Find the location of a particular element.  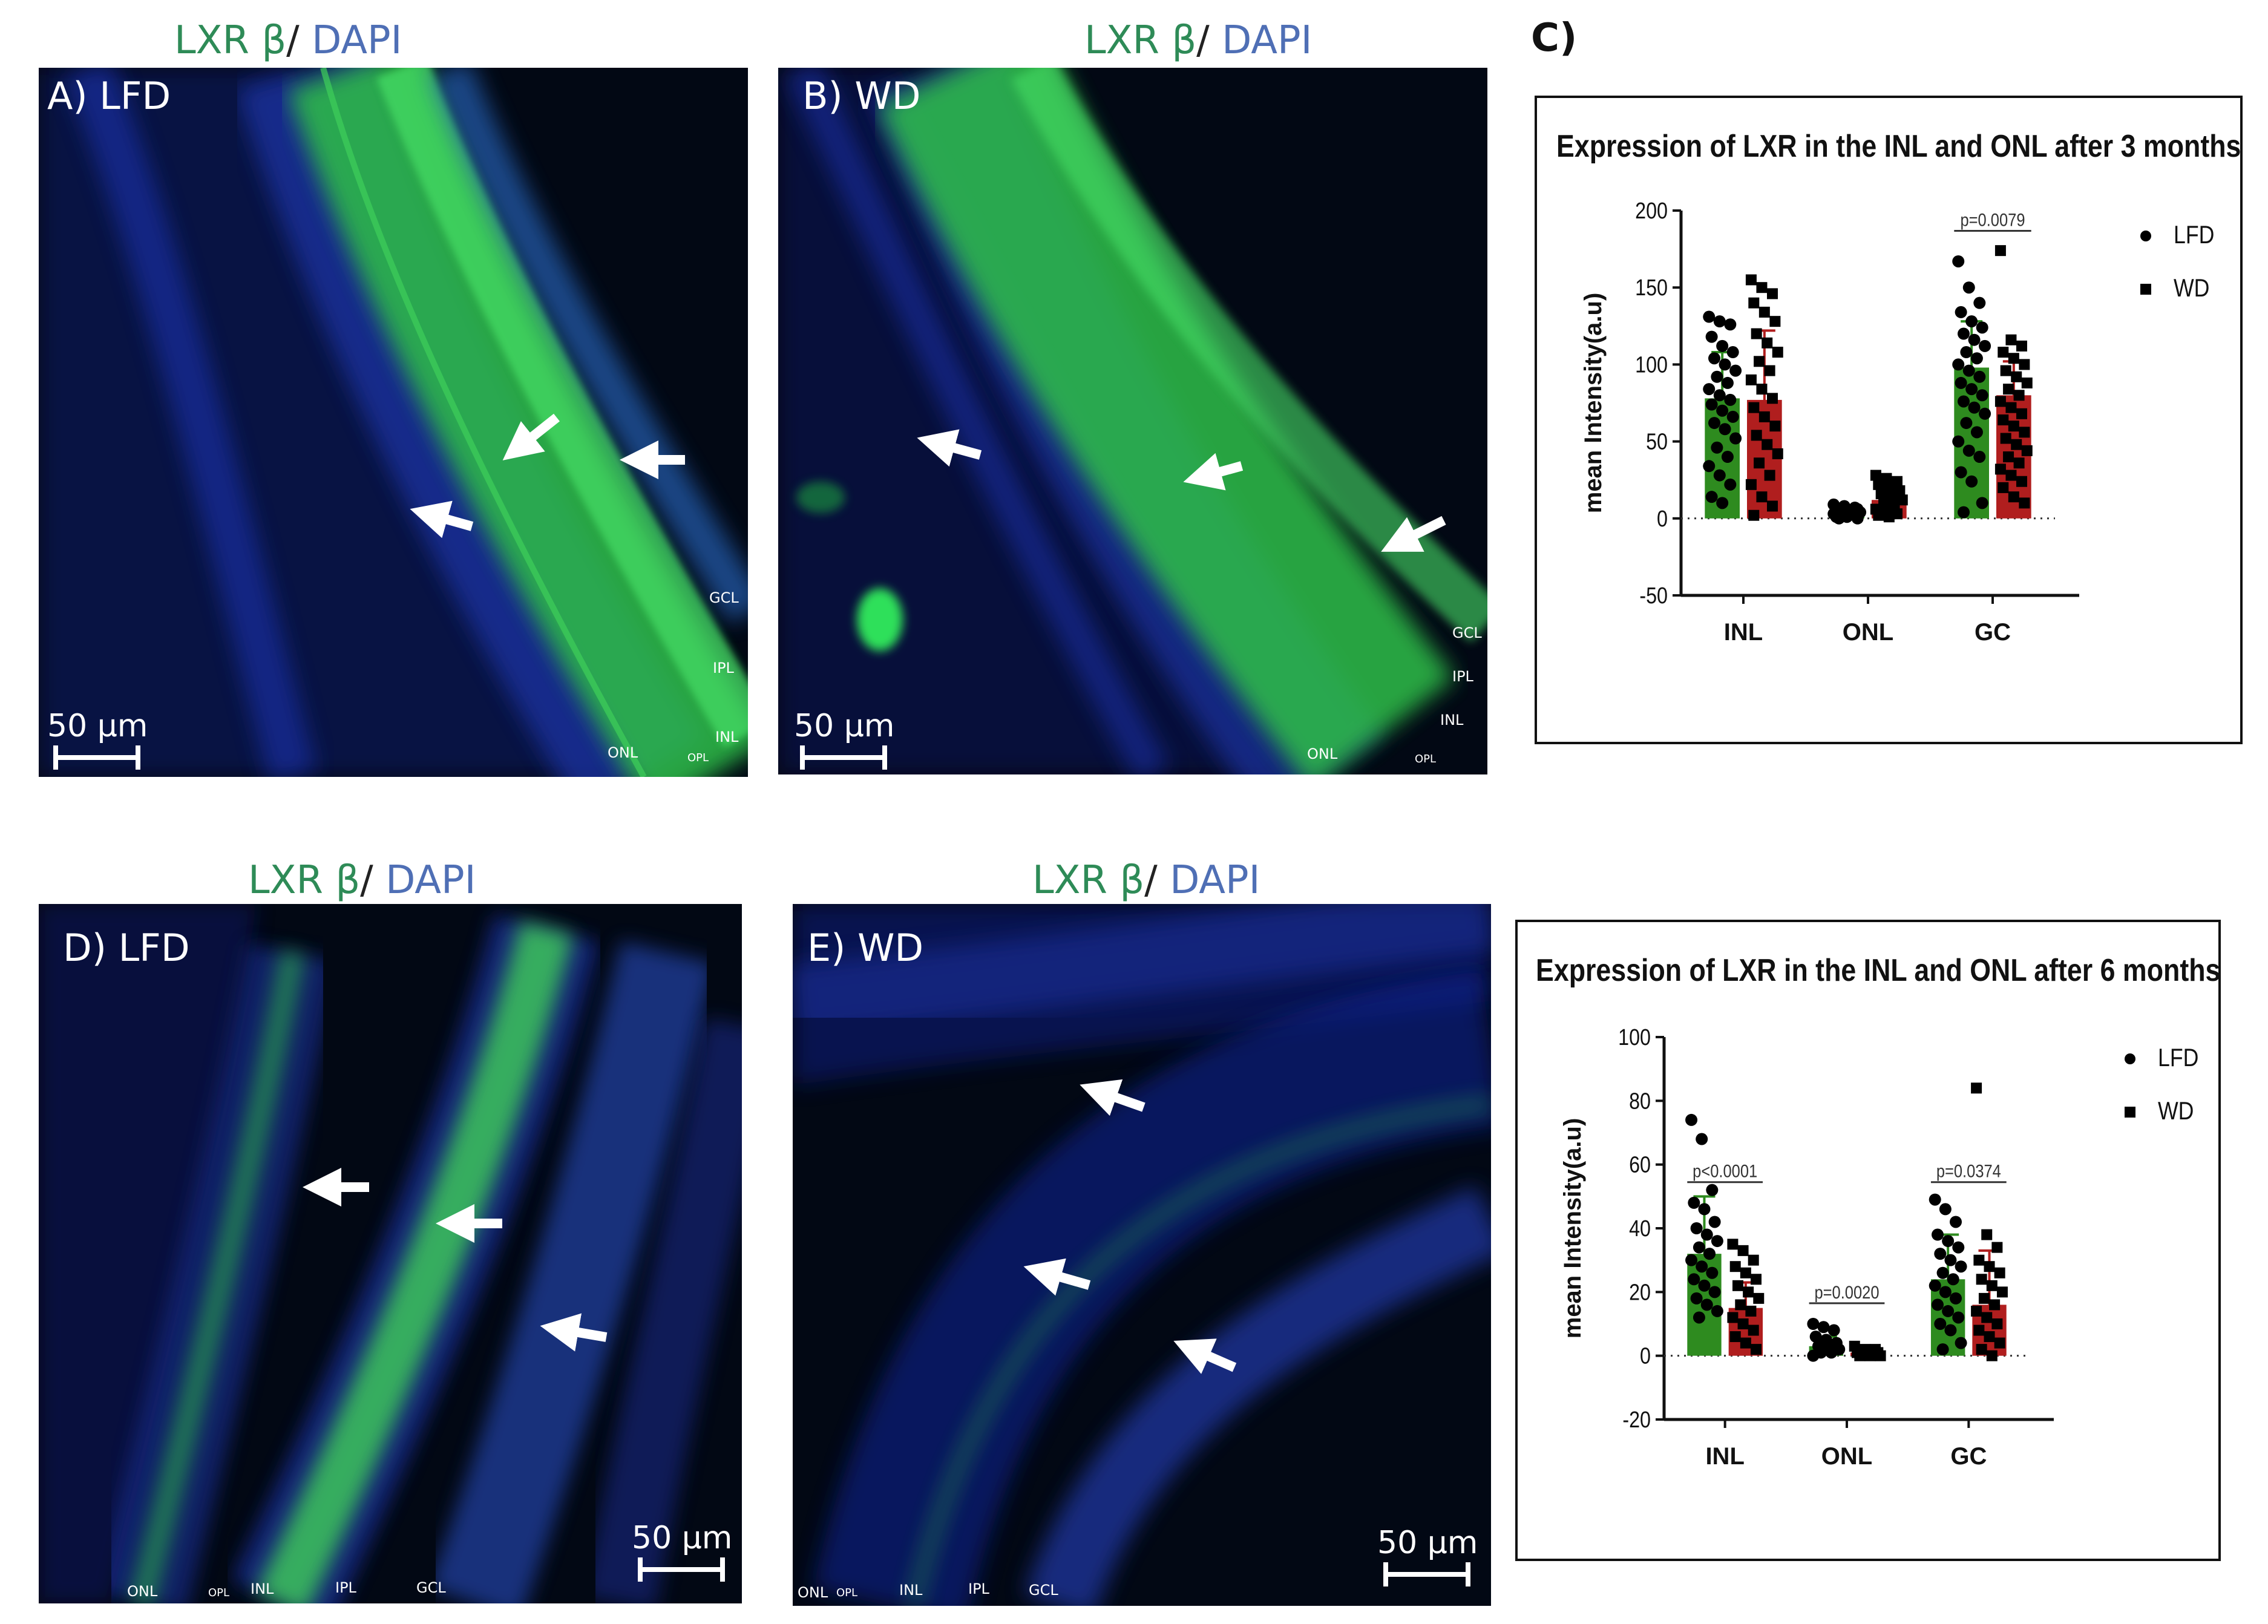

y-tick-label: 20 is located at coordinates (1640, 1292).